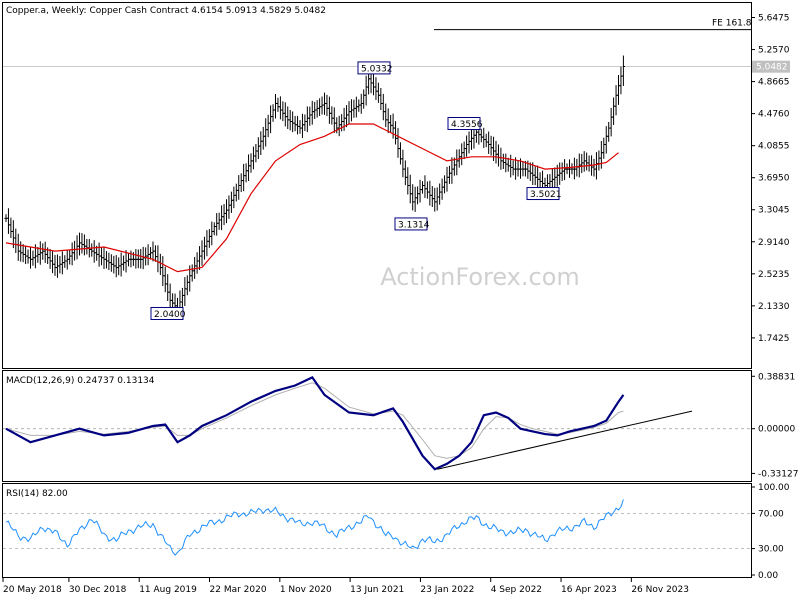 The height and width of the screenshot is (604, 800). I want to click on price-annotation-label: 2.0400, so click(170, 315).